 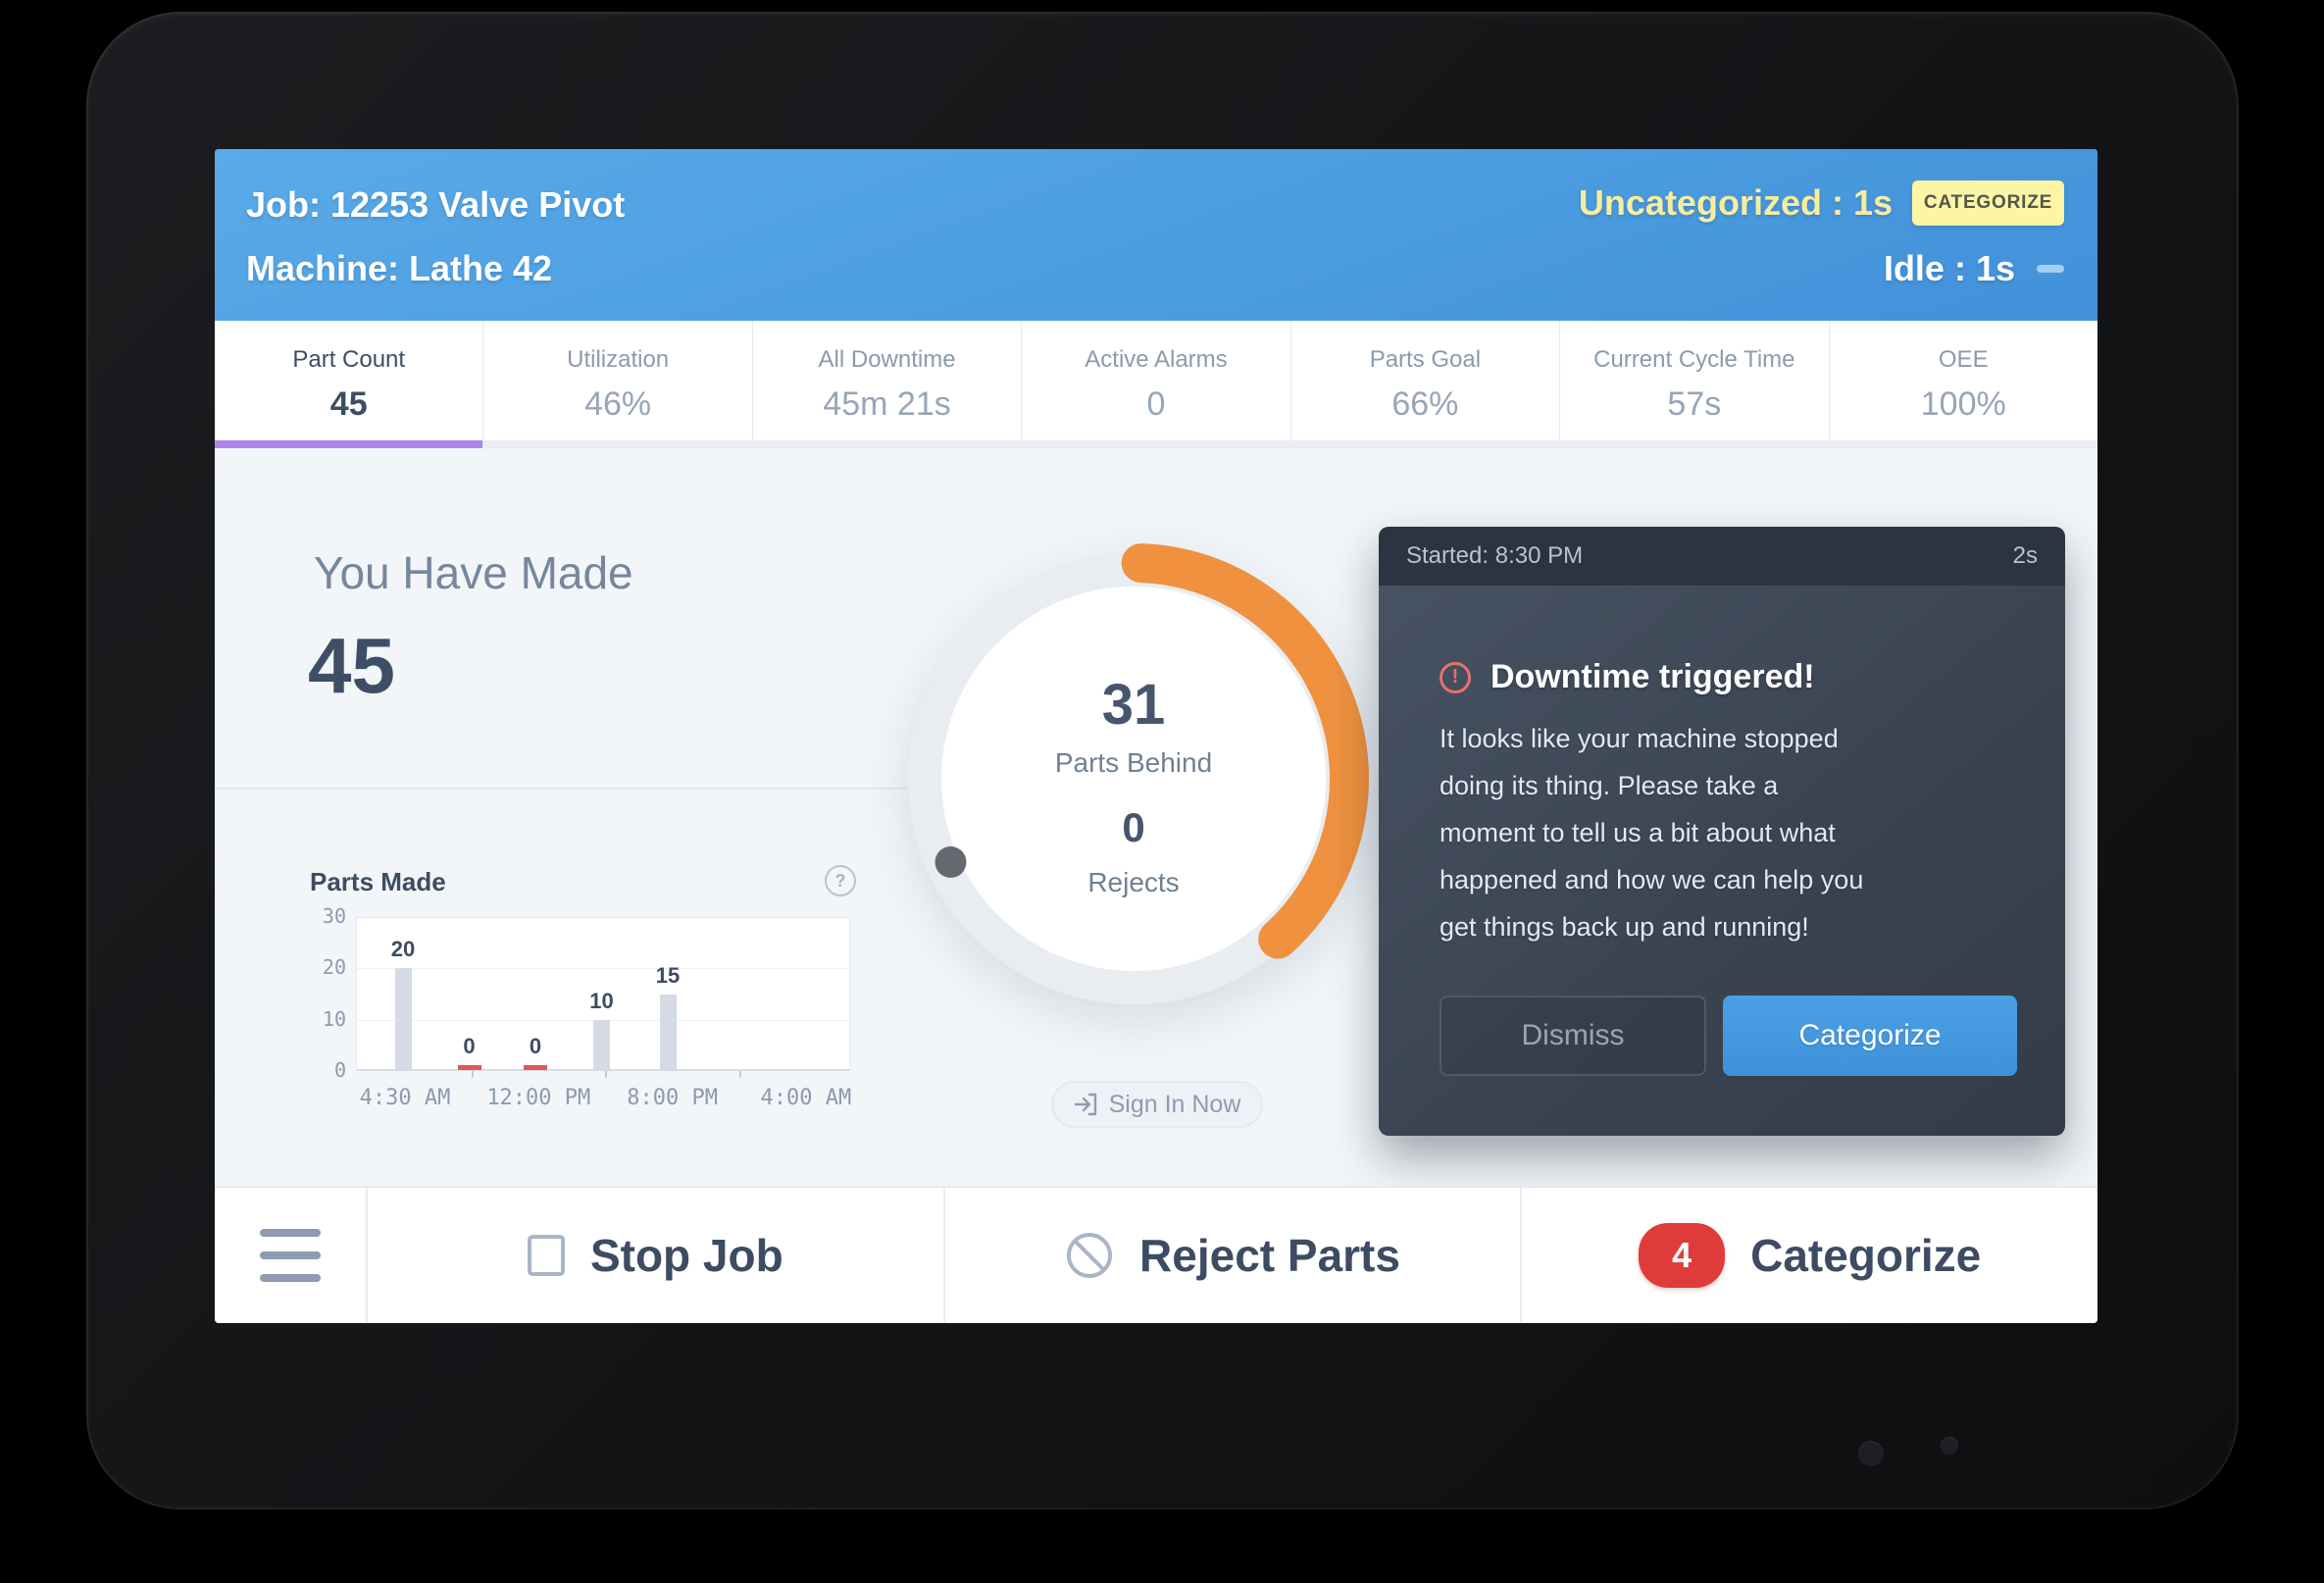 What do you see at coordinates (1963, 403) in the screenshot?
I see `stat-value: 100%` at bounding box center [1963, 403].